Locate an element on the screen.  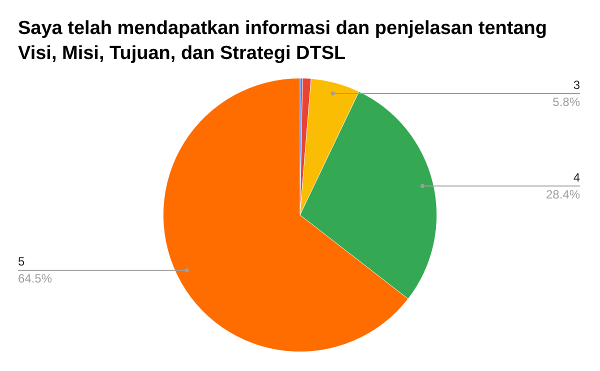
slice-label: 4 is located at coordinates (576, 177).